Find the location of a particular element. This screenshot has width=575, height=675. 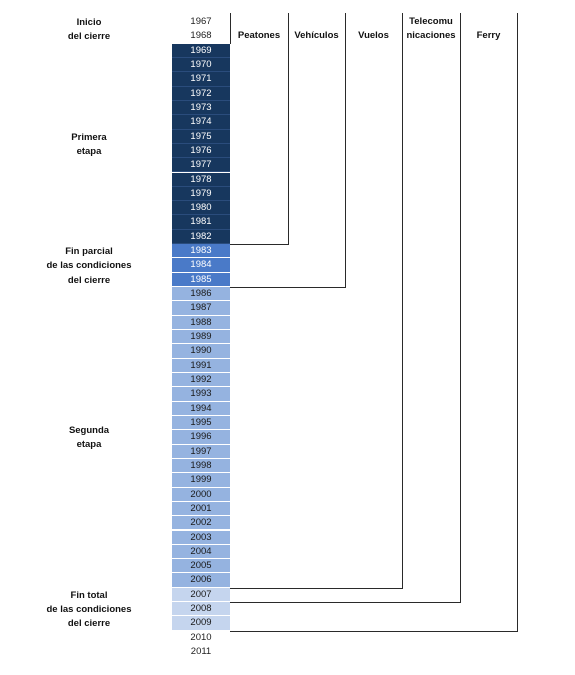

year-cell: 1981 is located at coordinates (201, 222).